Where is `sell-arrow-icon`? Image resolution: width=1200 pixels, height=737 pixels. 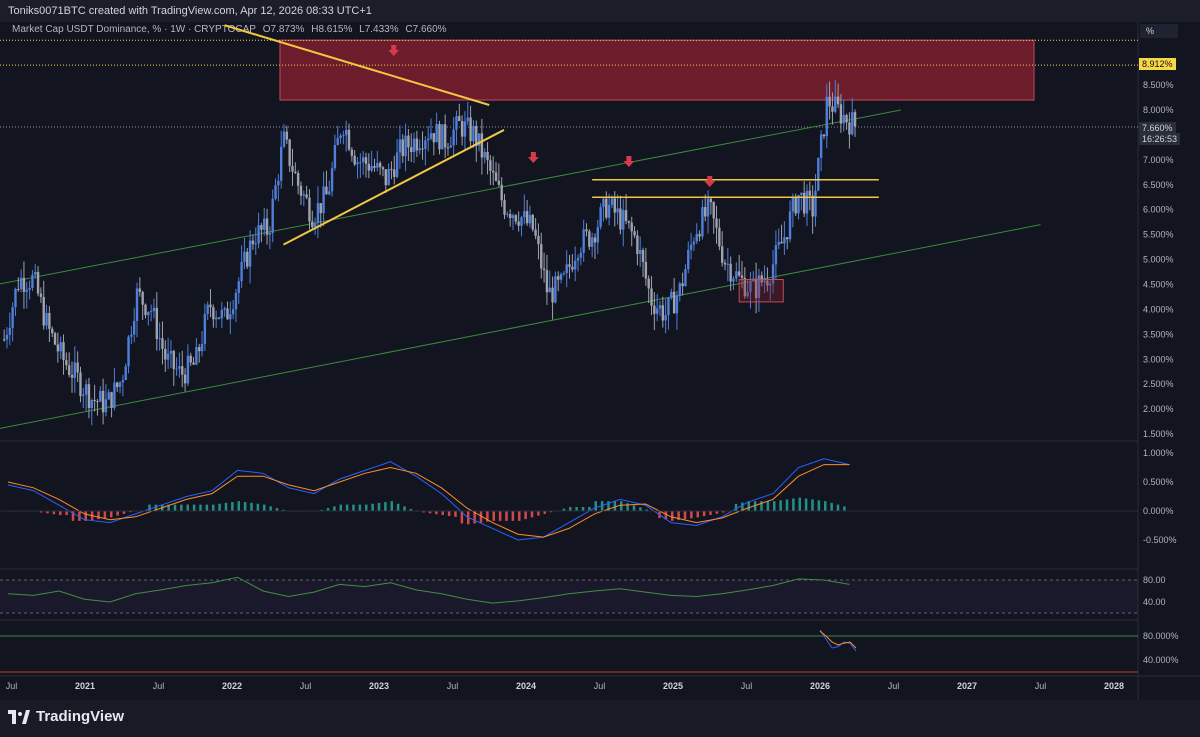 sell-arrow-icon is located at coordinates (629, 161).